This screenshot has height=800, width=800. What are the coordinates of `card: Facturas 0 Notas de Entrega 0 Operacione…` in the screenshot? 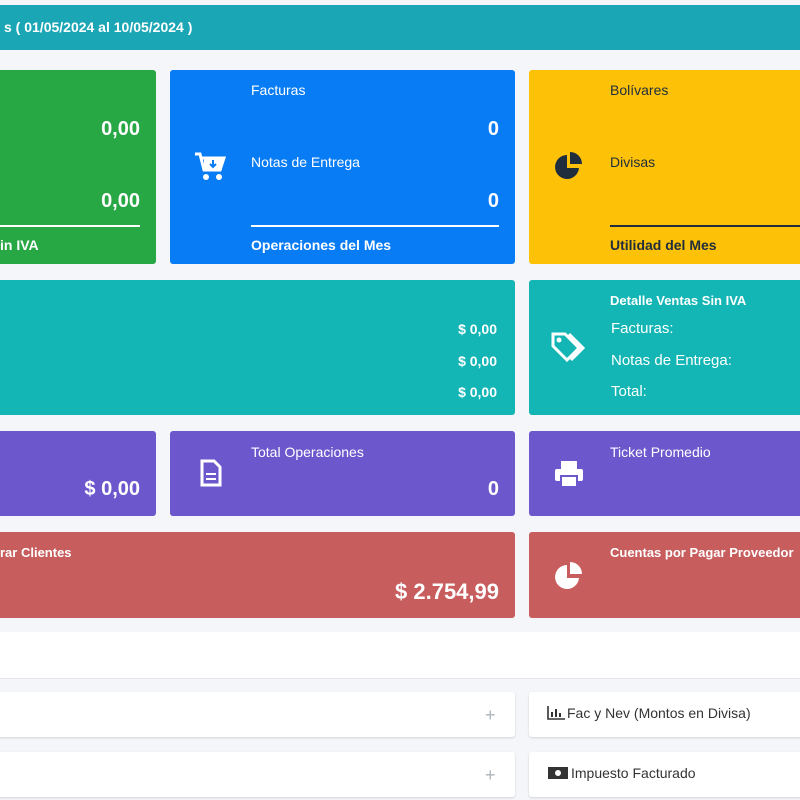 It's located at (342, 167).